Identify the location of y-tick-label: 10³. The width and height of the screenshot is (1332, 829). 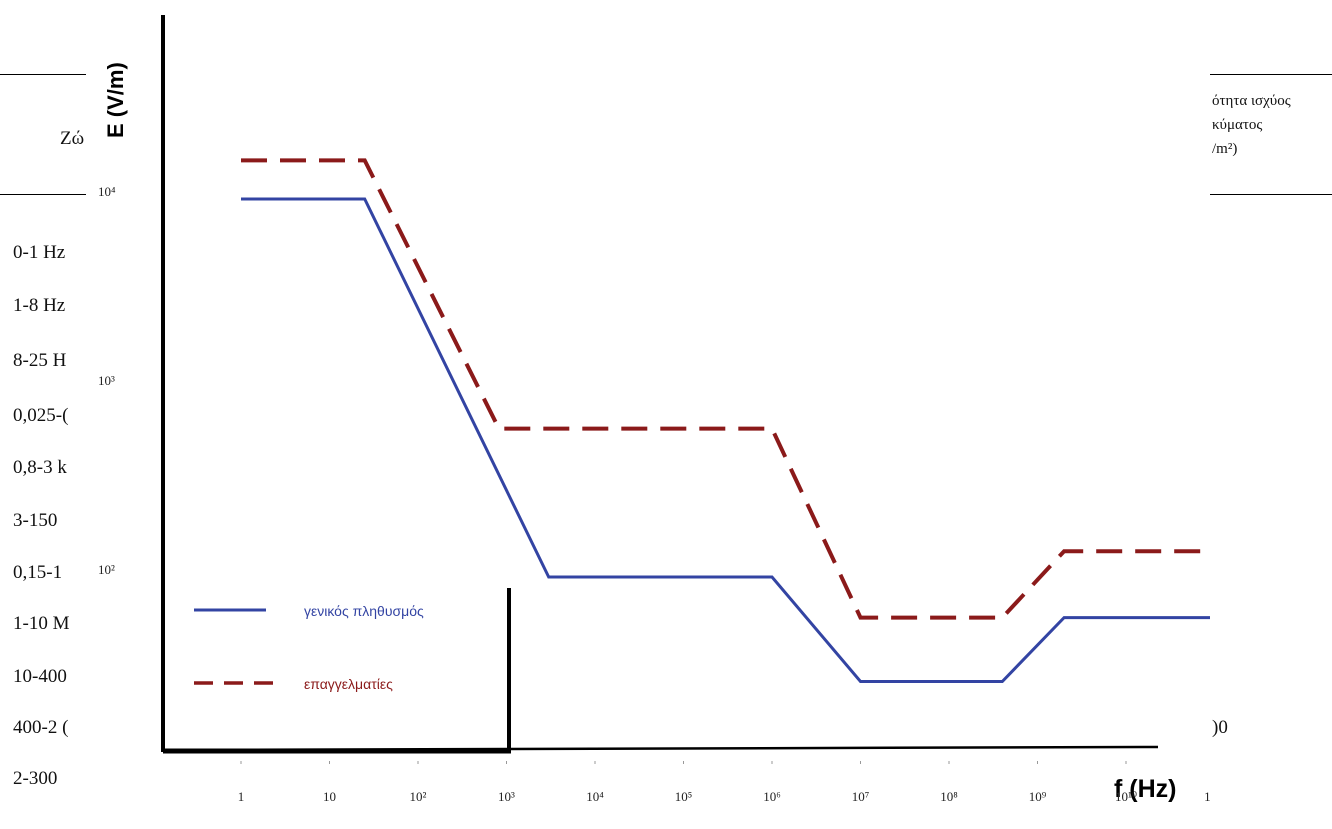
(106, 380).